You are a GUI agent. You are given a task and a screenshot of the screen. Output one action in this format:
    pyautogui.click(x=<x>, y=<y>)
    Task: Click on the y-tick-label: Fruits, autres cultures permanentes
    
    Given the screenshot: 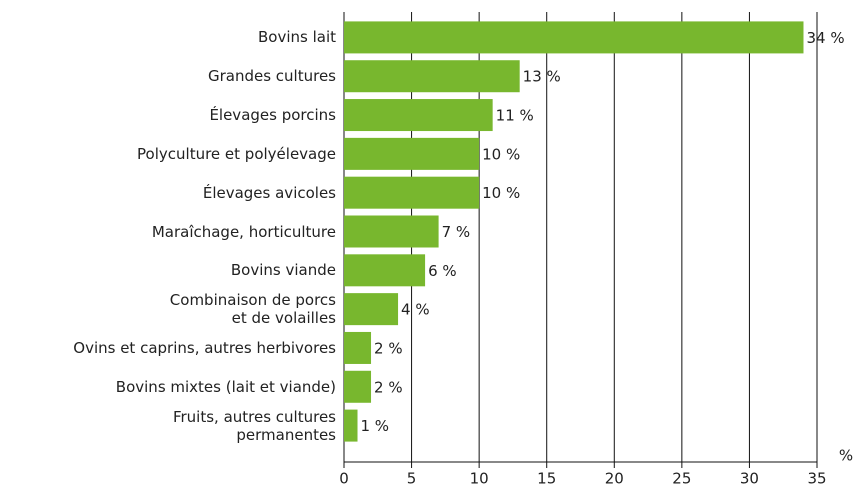 What is the action you would take?
    pyautogui.click(x=254, y=425)
    